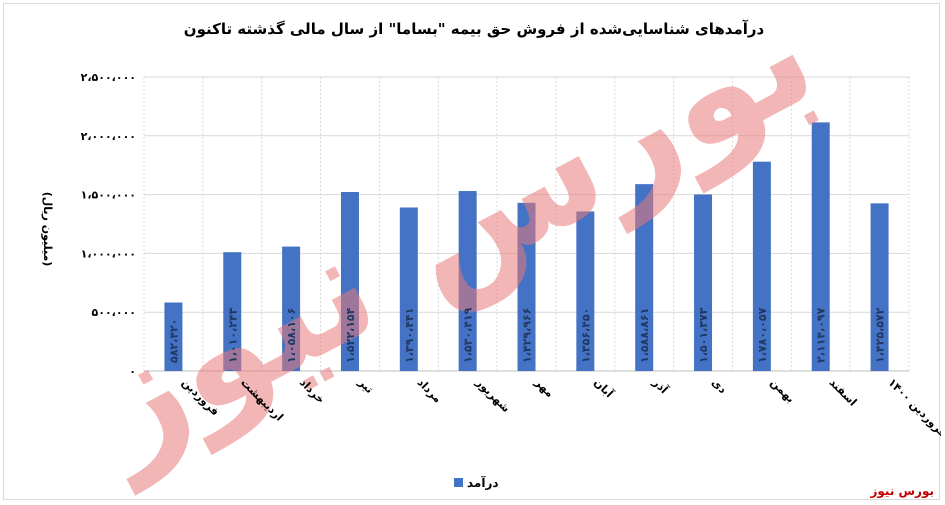  What do you see at coordinates (47, 229) in the screenshot?
I see `y-axis-label: (میلیون ریال)` at bounding box center [47, 229].